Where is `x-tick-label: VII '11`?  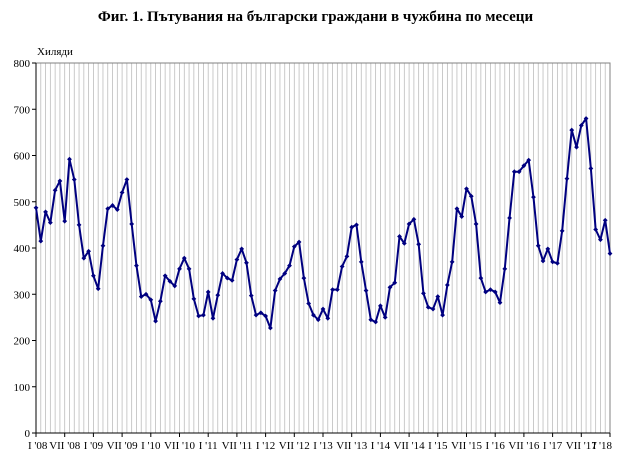 x-tick-label: VII '11 is located at coordinates (237, 446).